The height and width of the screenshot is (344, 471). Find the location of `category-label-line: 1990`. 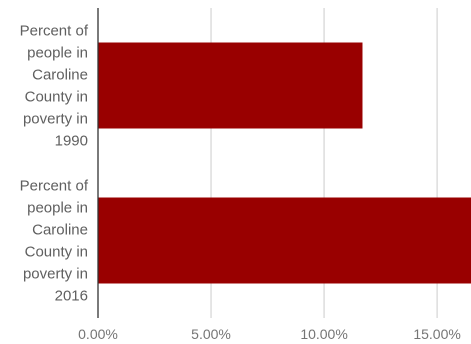

category-label-line: 1990 is located at coordinates (71, 141).